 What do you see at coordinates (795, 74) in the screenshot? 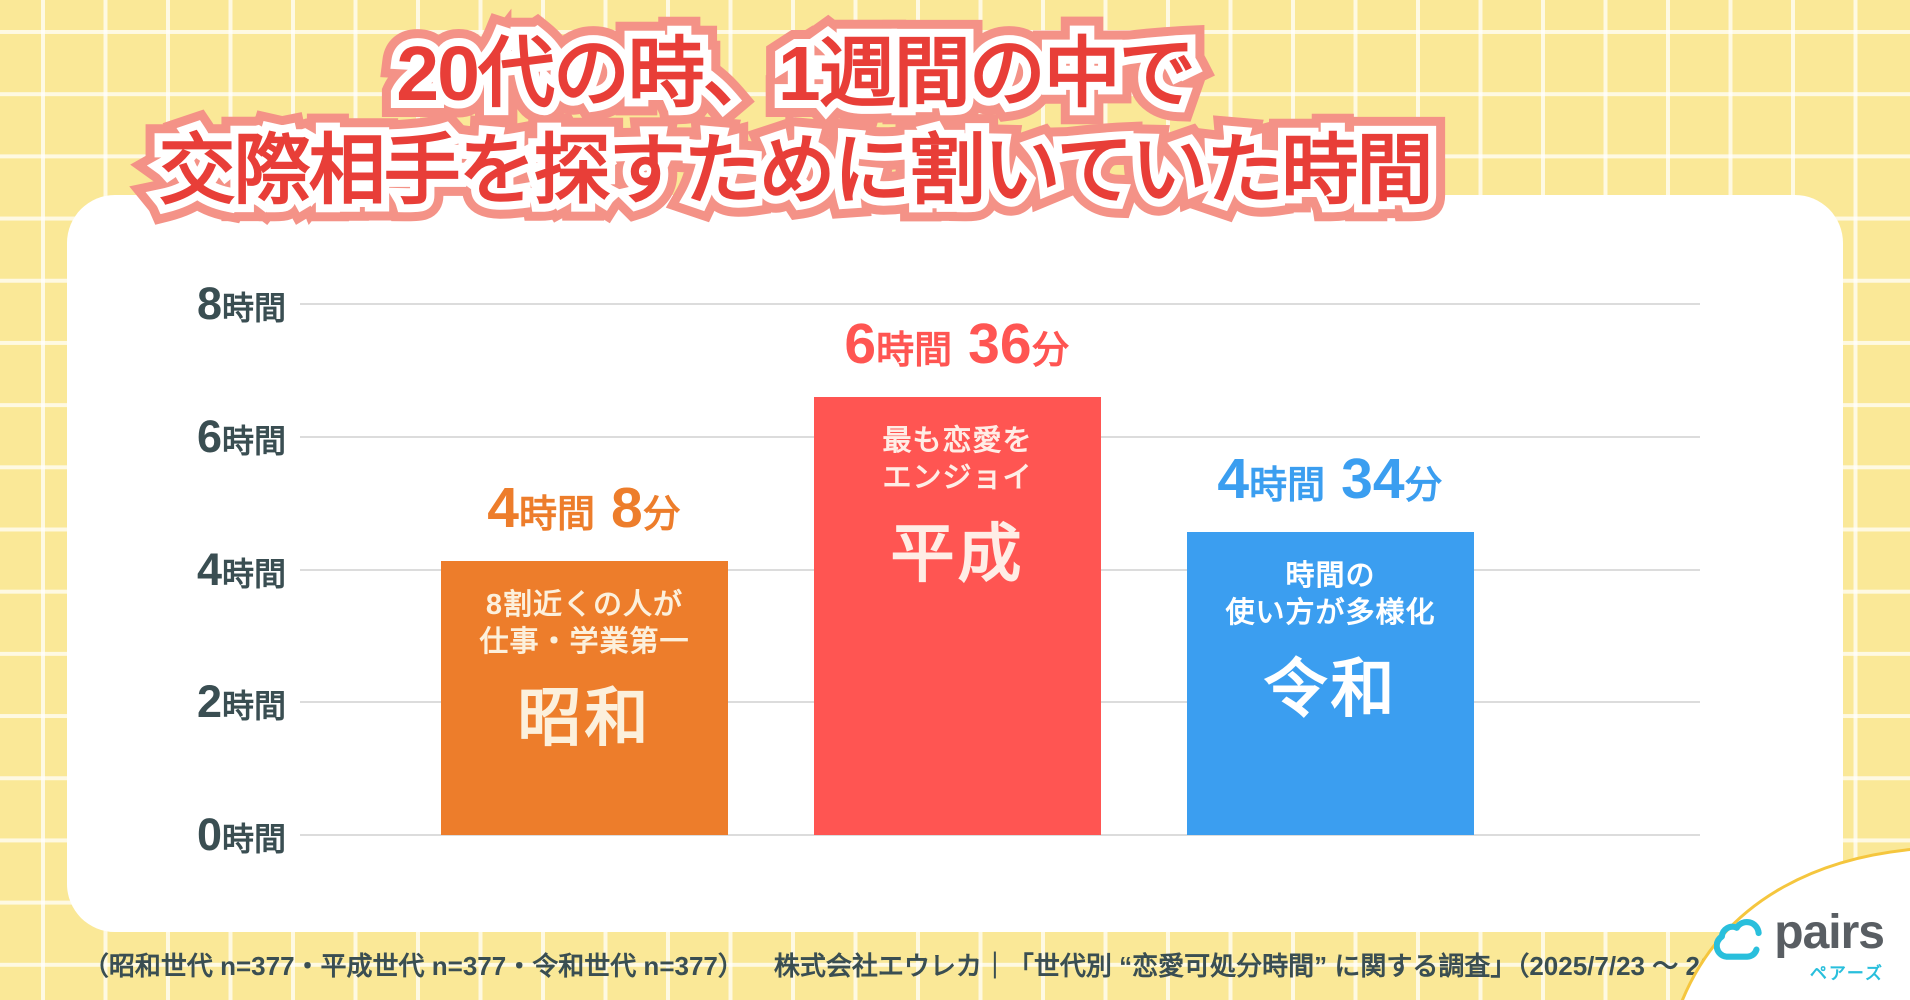
I see `title-line-1: 20代の時、1週間の中で` at bounding box center [795, 74].